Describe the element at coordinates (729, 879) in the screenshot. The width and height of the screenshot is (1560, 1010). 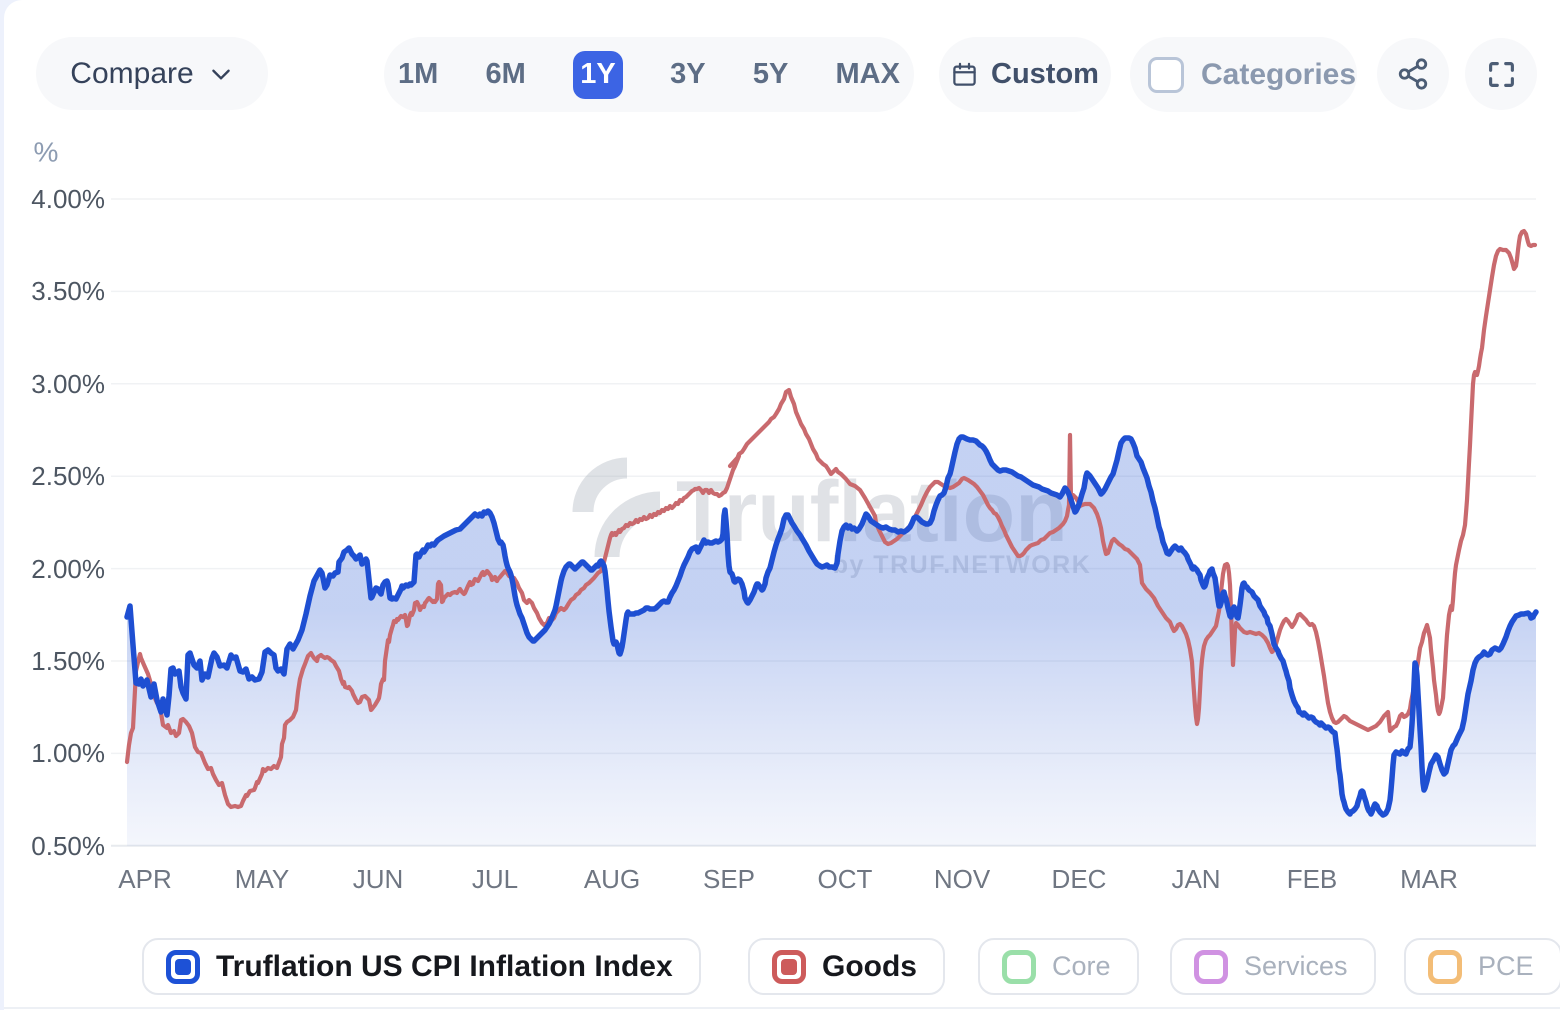
I see `svg-text: SEP` at that location.